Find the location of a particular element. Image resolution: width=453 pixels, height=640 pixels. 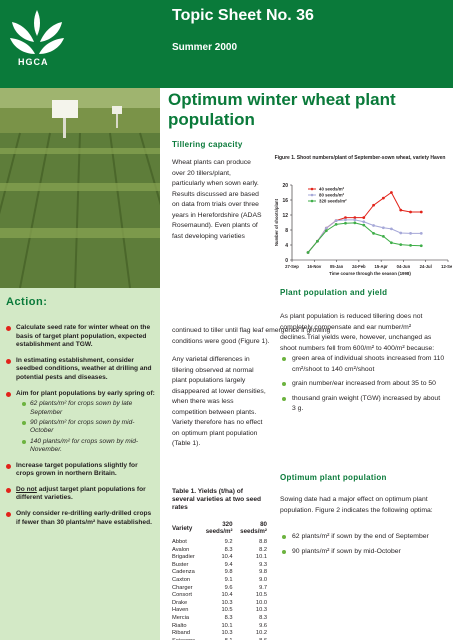

variety-cell: Haven is located at coordinates (180, 610).